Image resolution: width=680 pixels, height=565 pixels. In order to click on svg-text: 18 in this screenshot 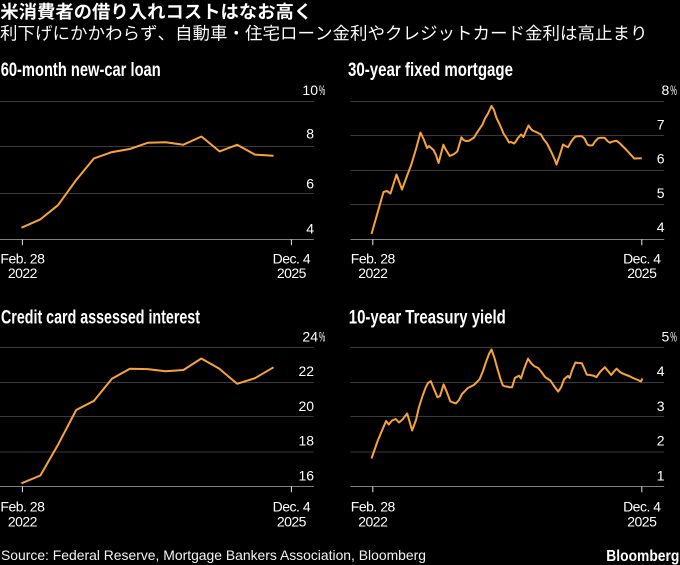, I will do `click(307, 441)`.